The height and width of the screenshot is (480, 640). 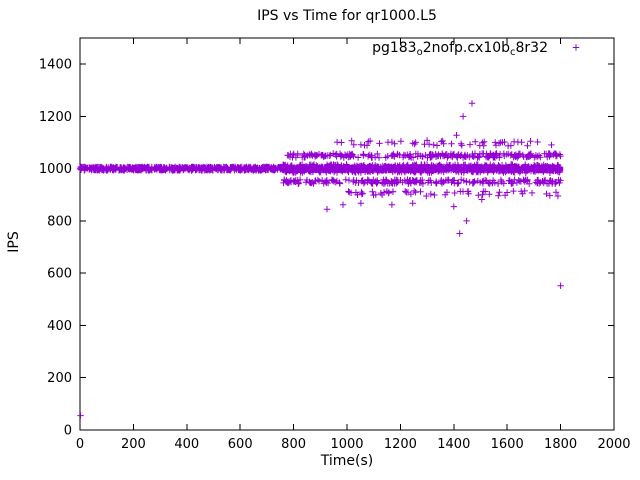 What do you see at coordinates (55, 169) in the screenshot?
I see `y-tick-label: 1000` at bounding box center [55, 169].